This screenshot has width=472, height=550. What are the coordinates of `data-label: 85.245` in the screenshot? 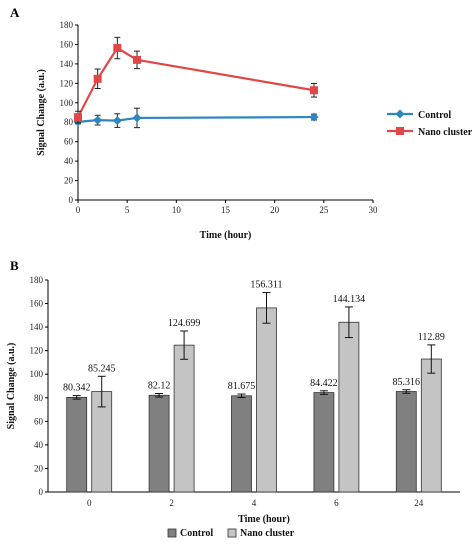 It's located at (102, 368).